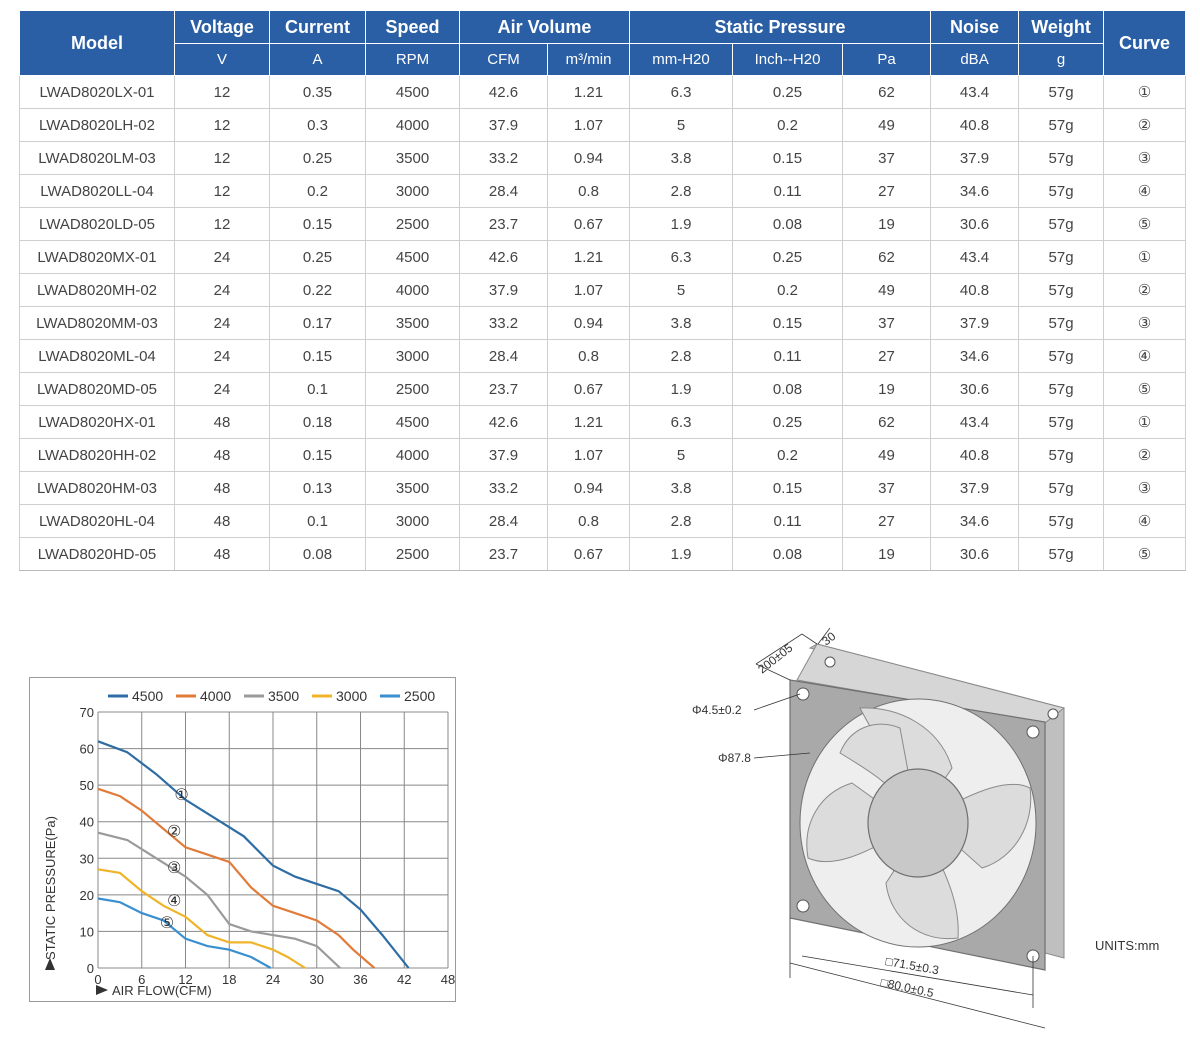 The height and width of the screenshot is (1043, 1200). I want to click on fan-hub, so click(918, 823).